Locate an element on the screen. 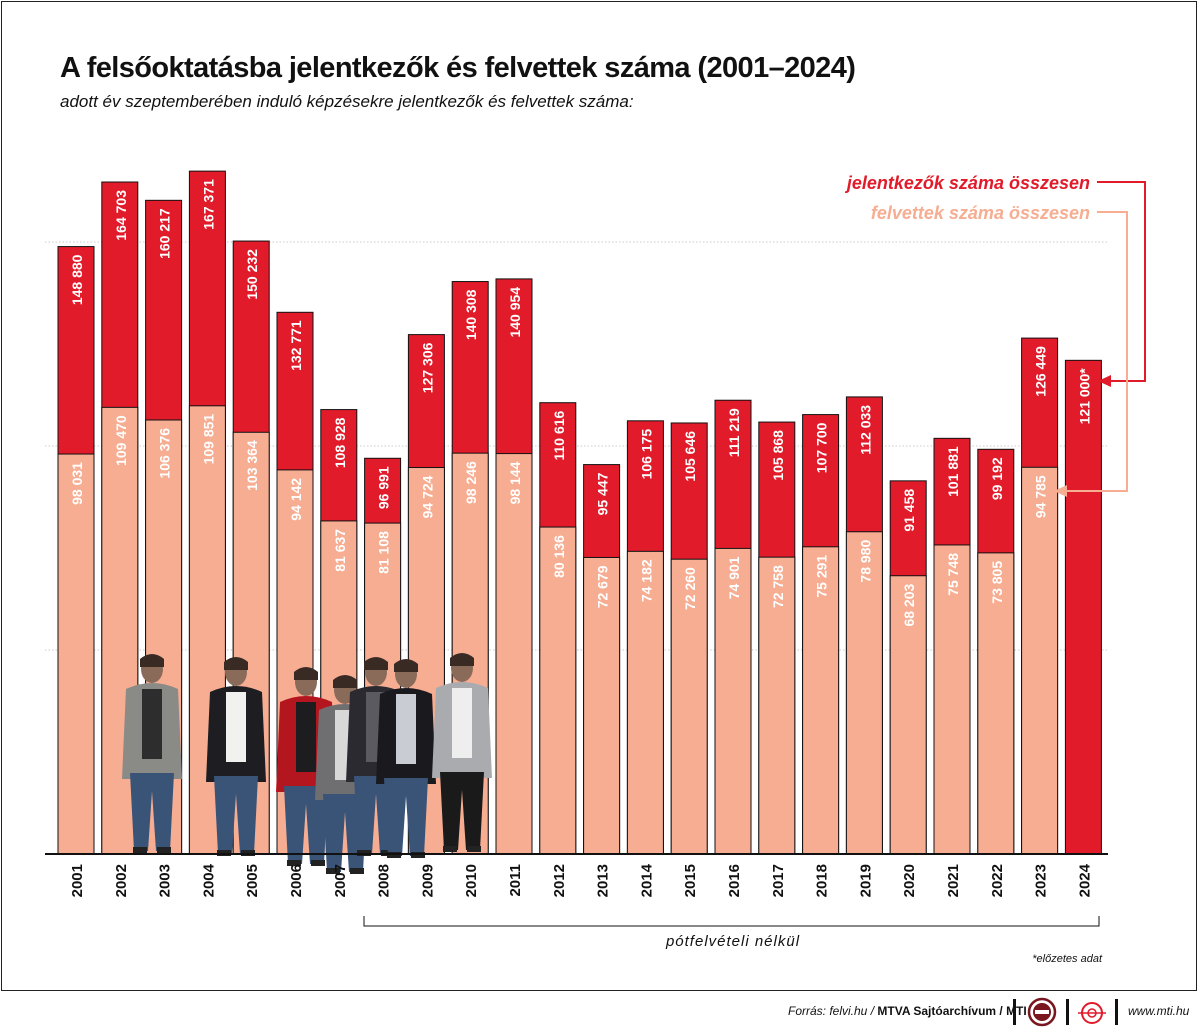 Image resolution: width=1200 pixels, height=1035 pixels. data-label-applicants-2010: 140 308 is located at coordinates (471, 314).